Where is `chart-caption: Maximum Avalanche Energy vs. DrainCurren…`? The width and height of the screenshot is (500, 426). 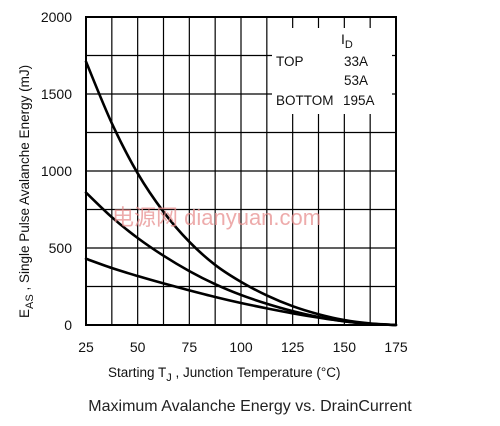
chart-caption: Maximum Avalanche Energy vs. DrainCurren… is located at coordinates (250, 406).